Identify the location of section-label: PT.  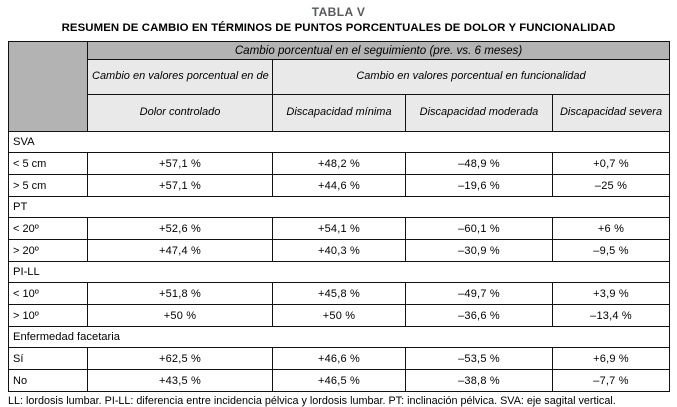
(339, 207).